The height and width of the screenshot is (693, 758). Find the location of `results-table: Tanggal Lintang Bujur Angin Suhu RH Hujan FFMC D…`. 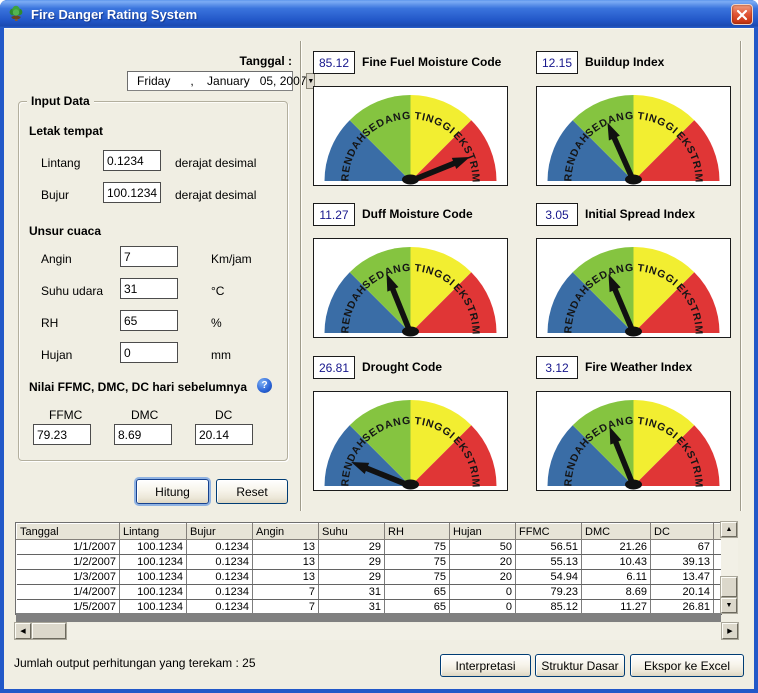

results-table: Tanggal Lintang Bujur Angin Suhu RH Hujan FFMC D… is located at coordinates (369, 569).